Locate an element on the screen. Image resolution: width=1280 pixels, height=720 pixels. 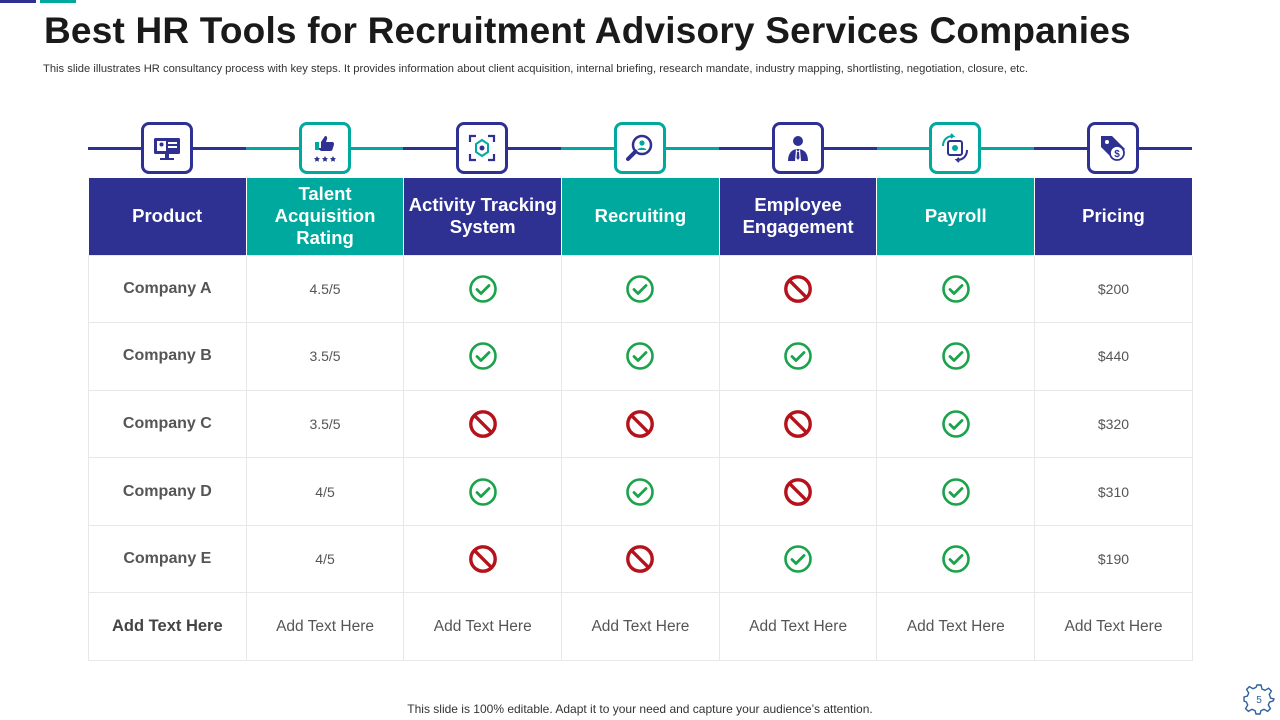
header-icon-row: $ is located at coordinates (640, 148).